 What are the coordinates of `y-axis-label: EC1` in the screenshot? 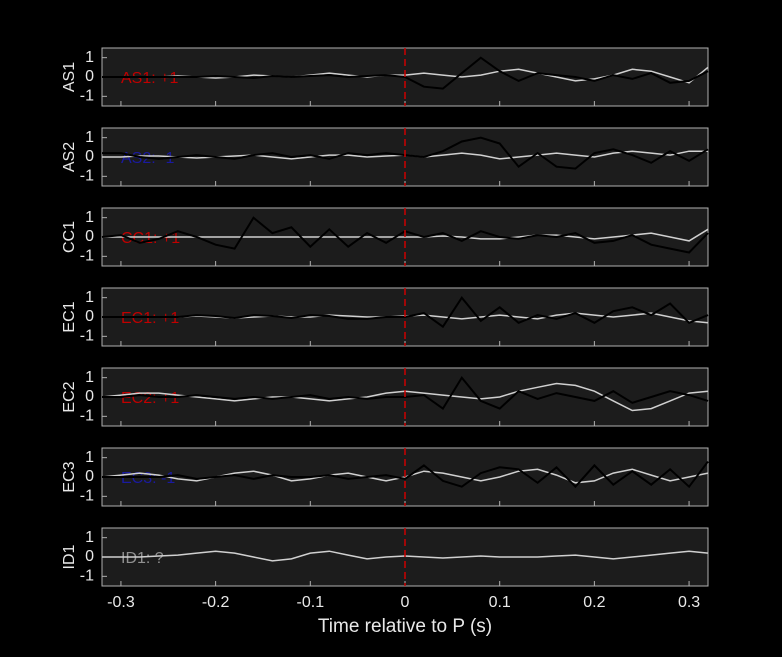 It's located at (69, 316).